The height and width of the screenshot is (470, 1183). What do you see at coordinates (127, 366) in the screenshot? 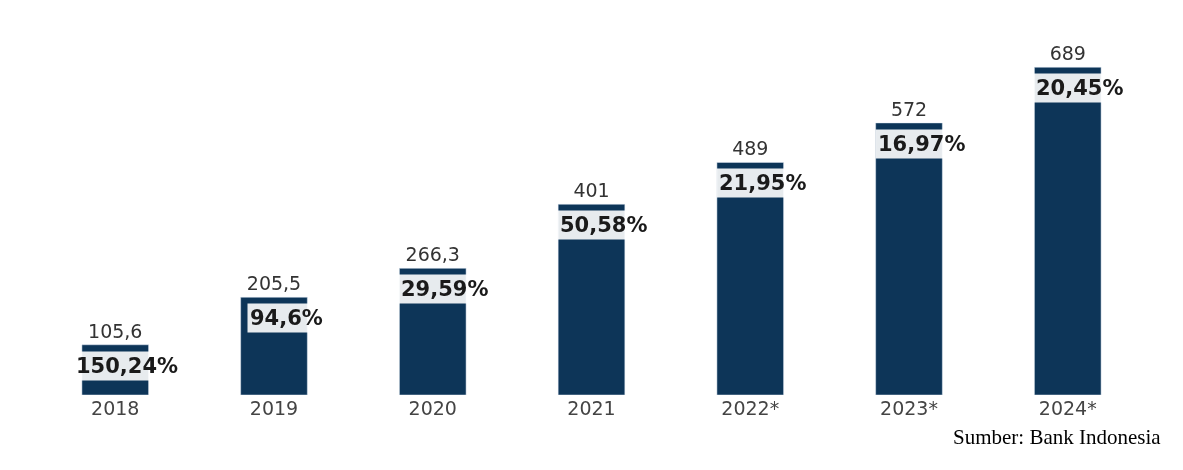
I see `annotation: 150,24%` at bounding box center [127, 366].